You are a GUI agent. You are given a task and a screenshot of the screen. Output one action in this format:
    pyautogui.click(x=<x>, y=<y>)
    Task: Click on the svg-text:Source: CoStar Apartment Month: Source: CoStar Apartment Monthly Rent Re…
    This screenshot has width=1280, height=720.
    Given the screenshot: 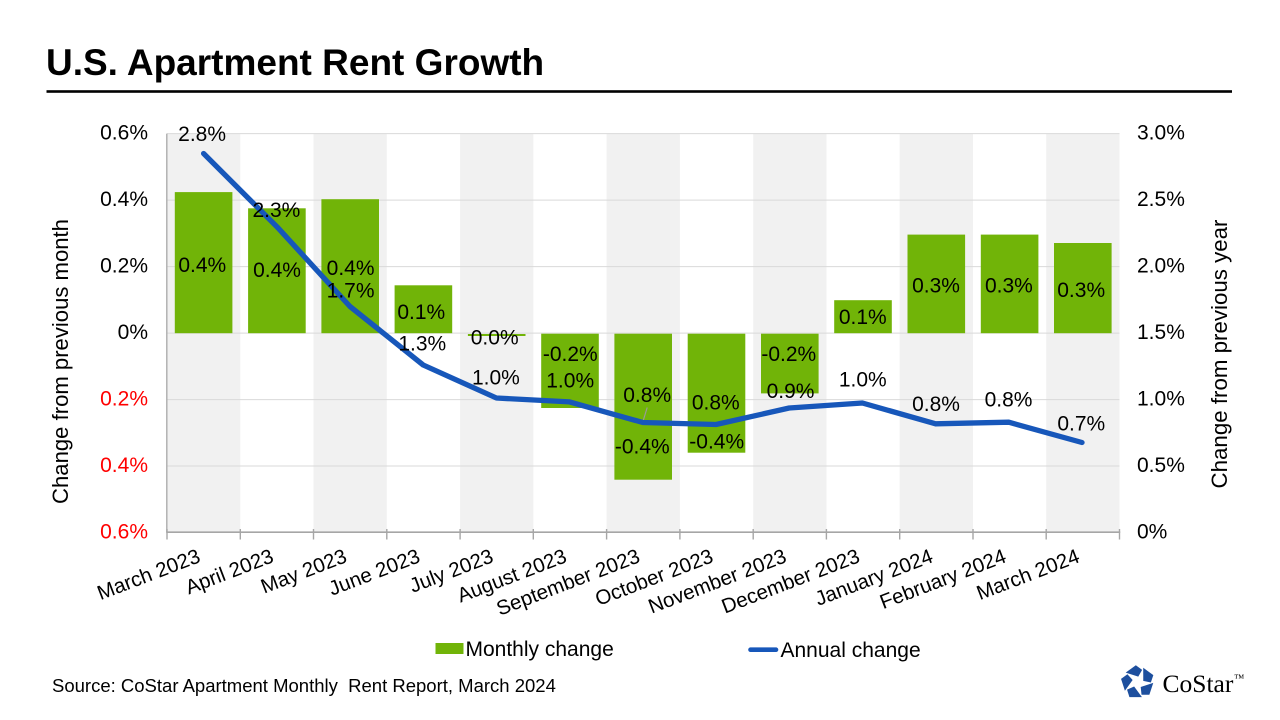 What is the action you would take?
    pyautogui.click(x=304, y=685)
    